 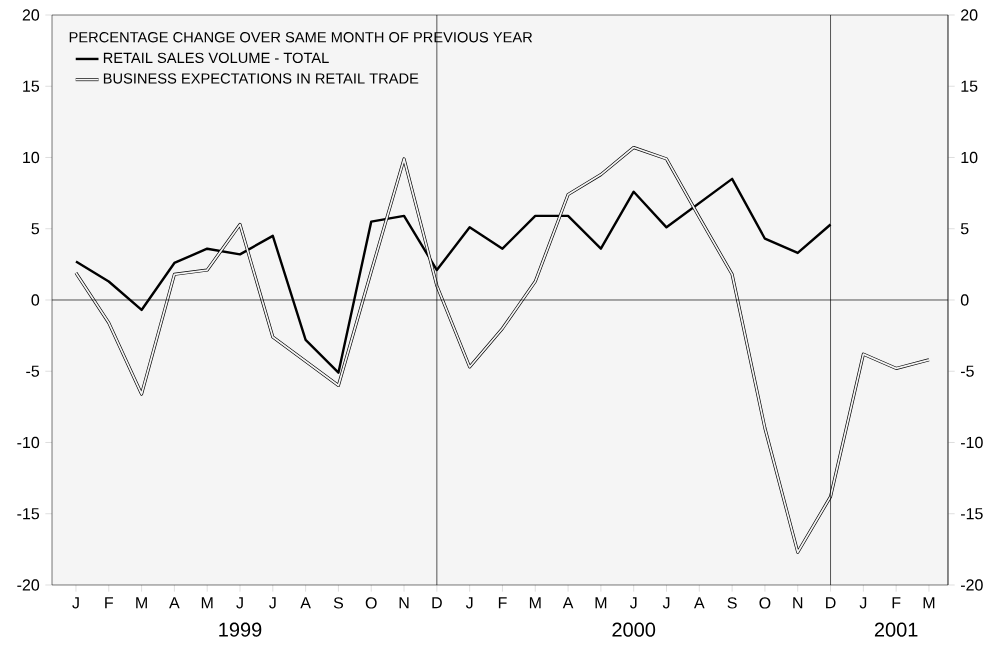 What do you see at coordinates (240, 629) in the screenshot?
I see `text: 1999` at bounding box center [240, 629].